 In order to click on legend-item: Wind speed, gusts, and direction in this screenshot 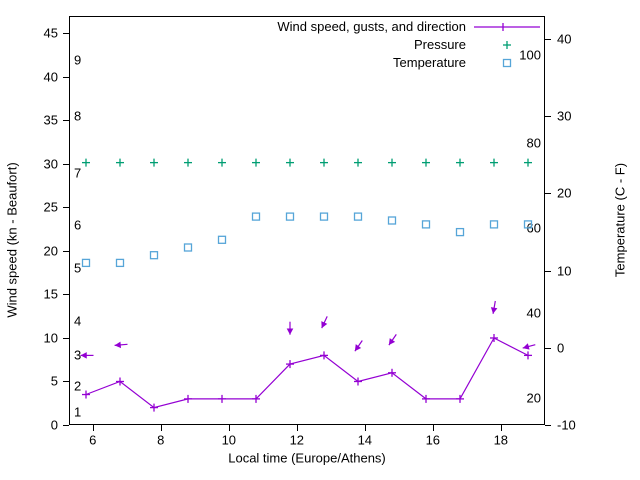, I will do `click(388, 26)`.